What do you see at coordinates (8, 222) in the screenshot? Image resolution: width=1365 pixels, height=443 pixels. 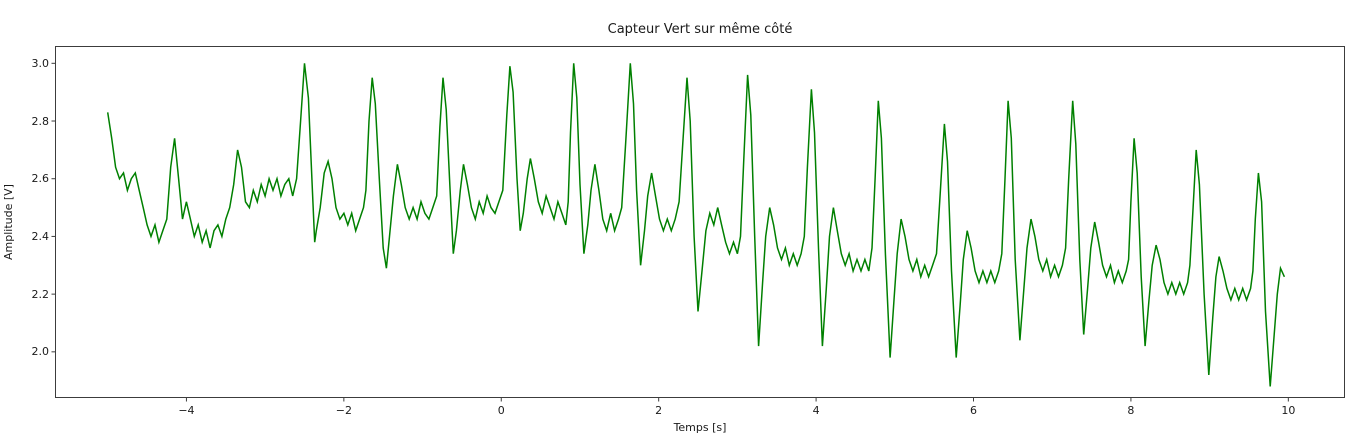 I see `y-axis-label: Amplitude [V]` at bounding box center [8, 222].